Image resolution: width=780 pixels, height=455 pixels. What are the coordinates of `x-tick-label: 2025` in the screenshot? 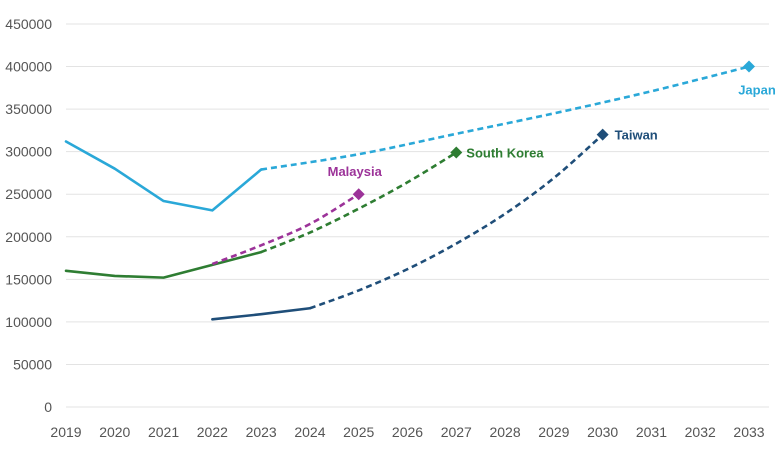 It's located at (358, 432).